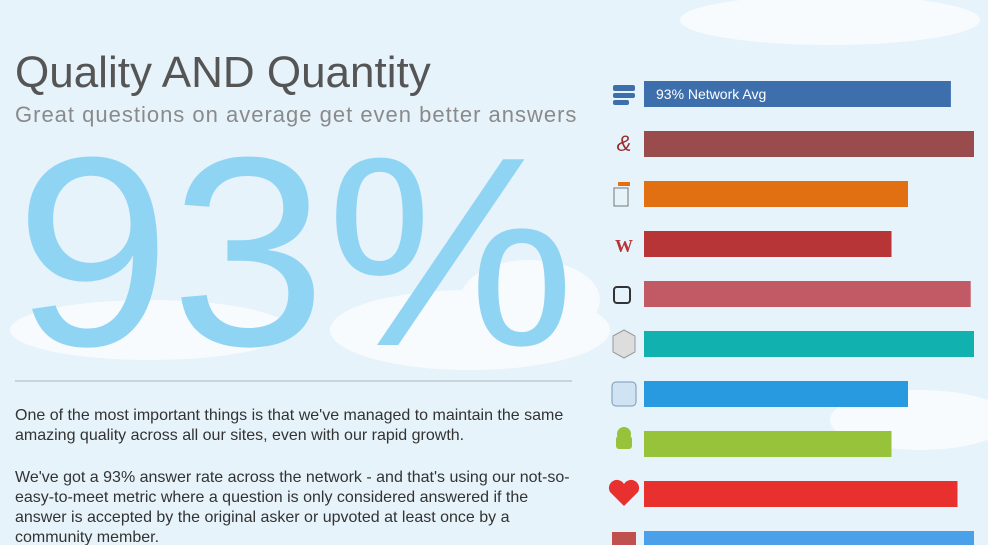  Describe the element at coordinates (223, 72) in the screenshot. I see `title: Quality AND Quantity` at that location.